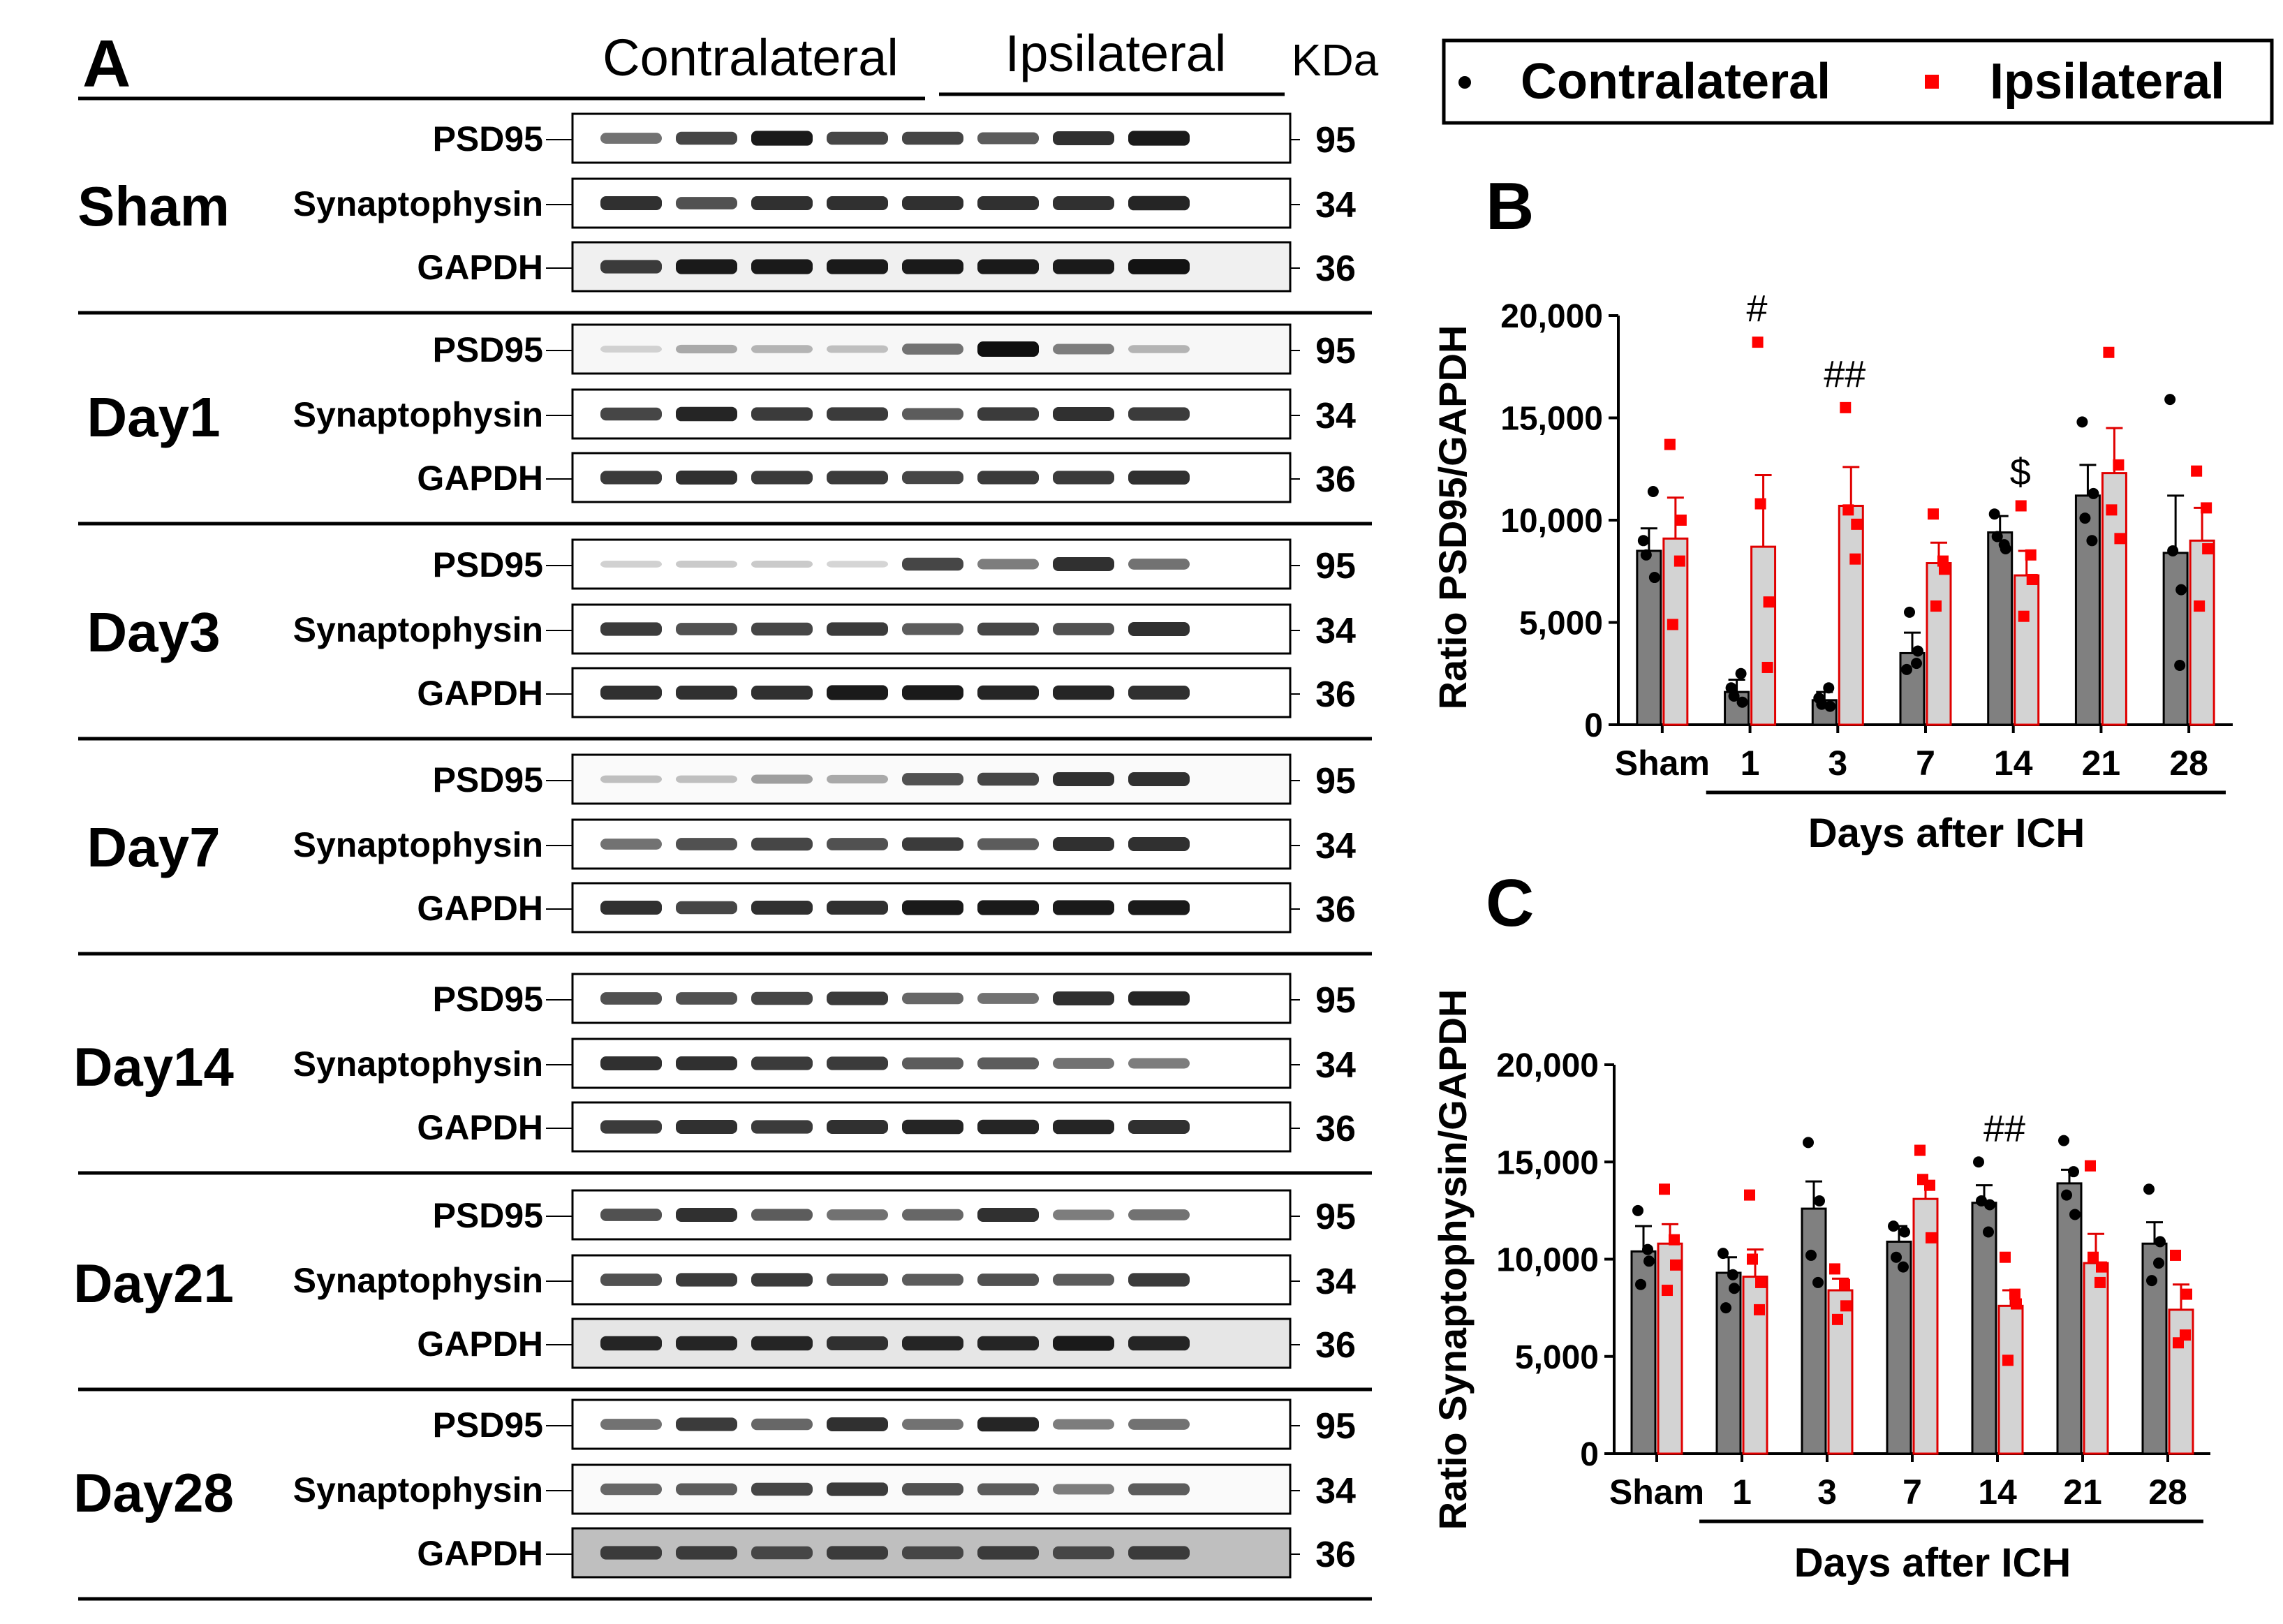 The width and height of the screenshot is (2283, 1624). Describe the element at coordinates (1939, 644) in the screenshot. I see `bar-ipsilateral` at that location.